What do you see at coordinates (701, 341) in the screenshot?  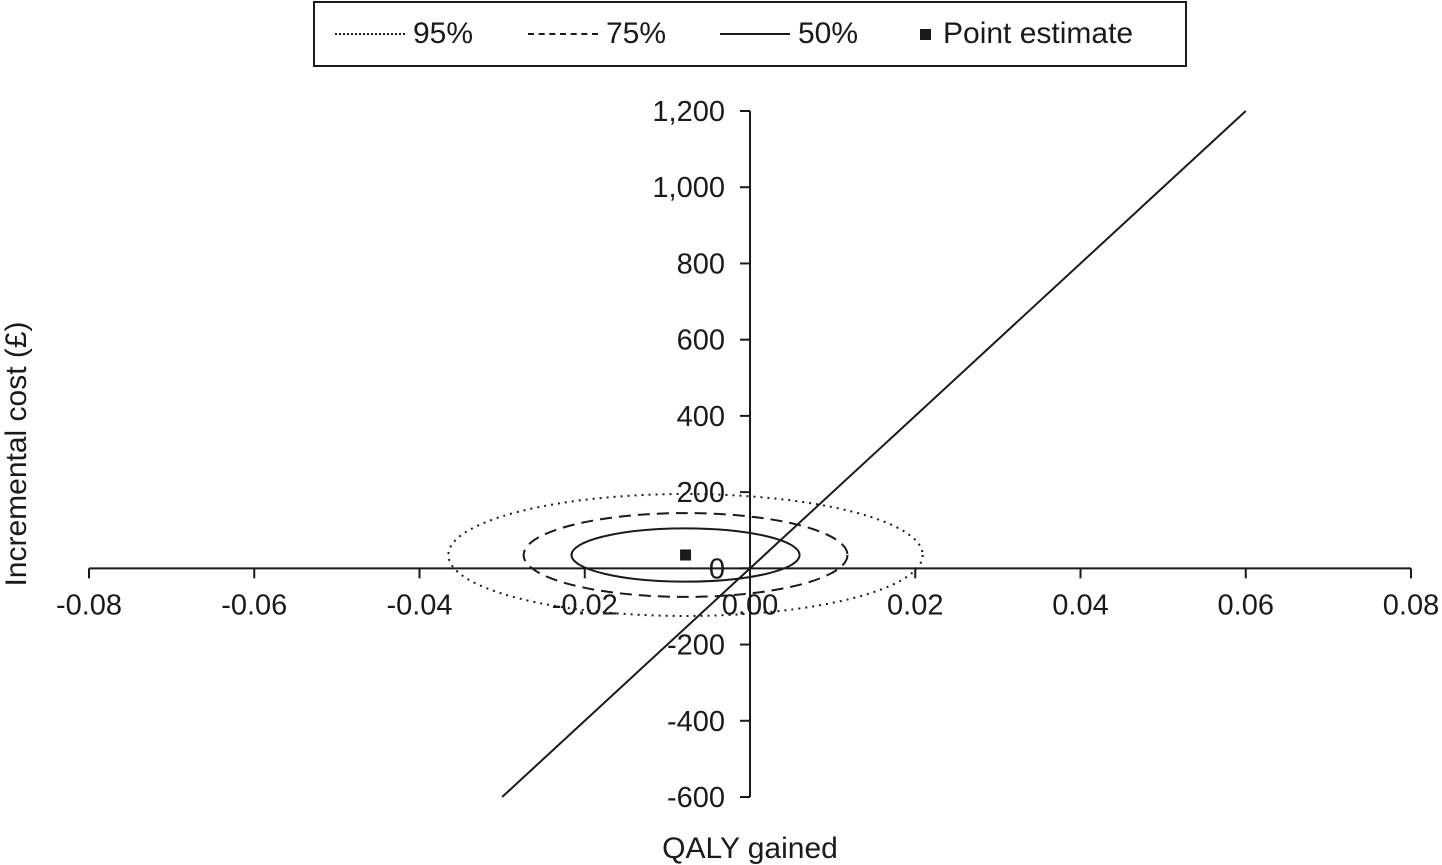 I see `y-tick-label: 600` at bounding box center [701, 341].